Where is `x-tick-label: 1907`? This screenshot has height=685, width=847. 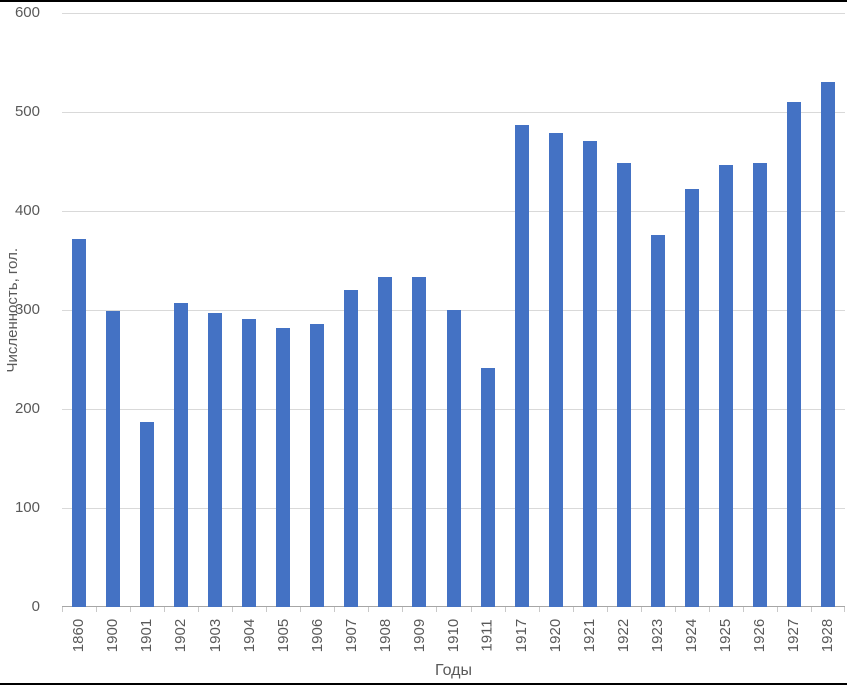
x-tick-label: 1907 is located at coordinates (351, 635).